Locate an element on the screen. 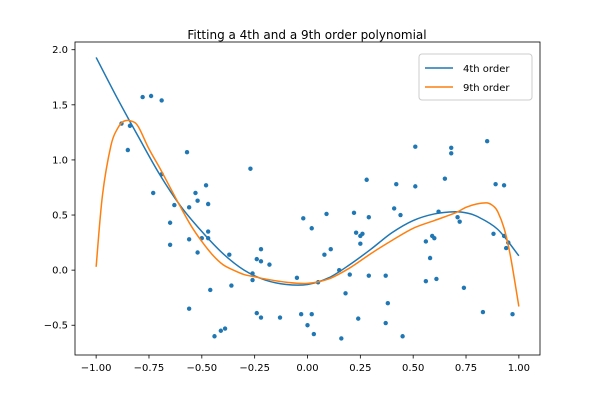  legend: 4th order 9th order is located at coordinates (475, 77).